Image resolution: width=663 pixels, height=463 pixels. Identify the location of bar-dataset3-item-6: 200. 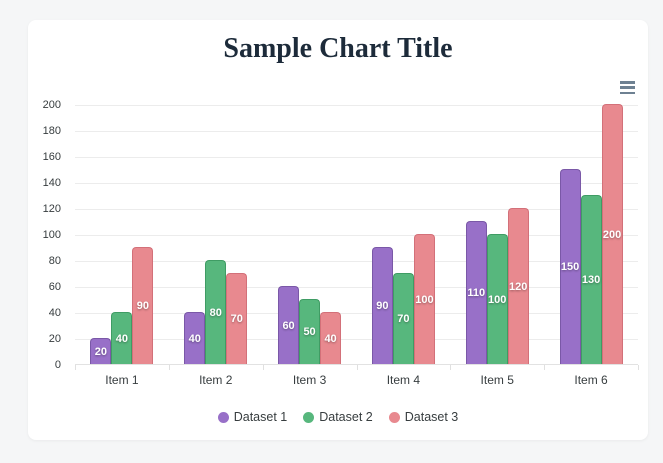
(612, 234).